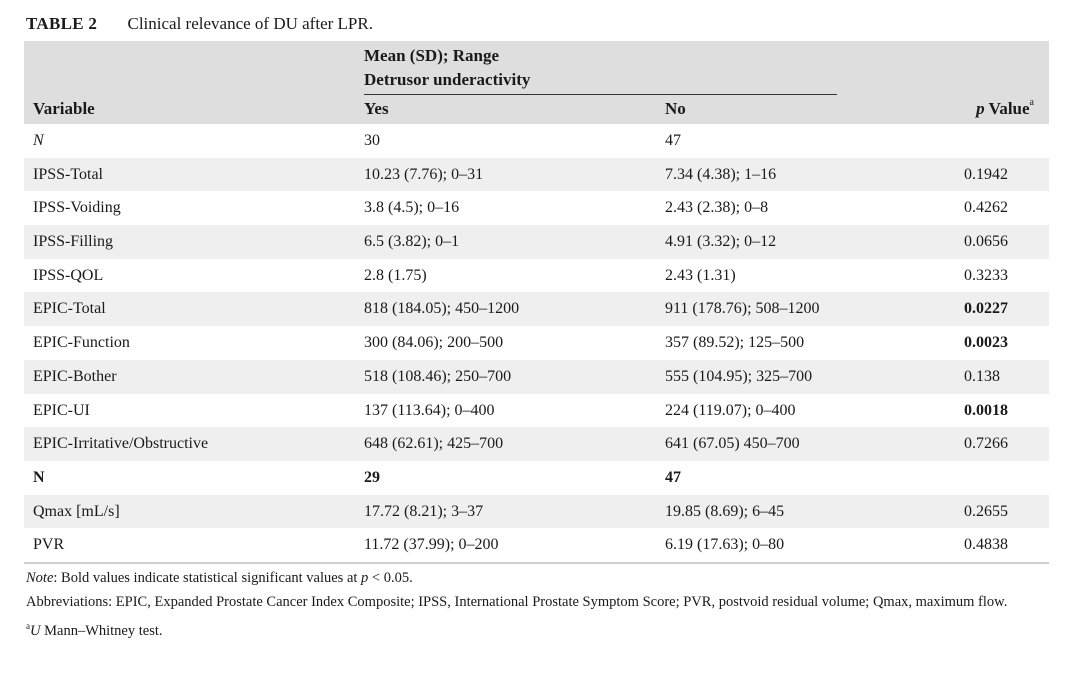  I want to click on header-p-rest: Value, so click(1007, 108).